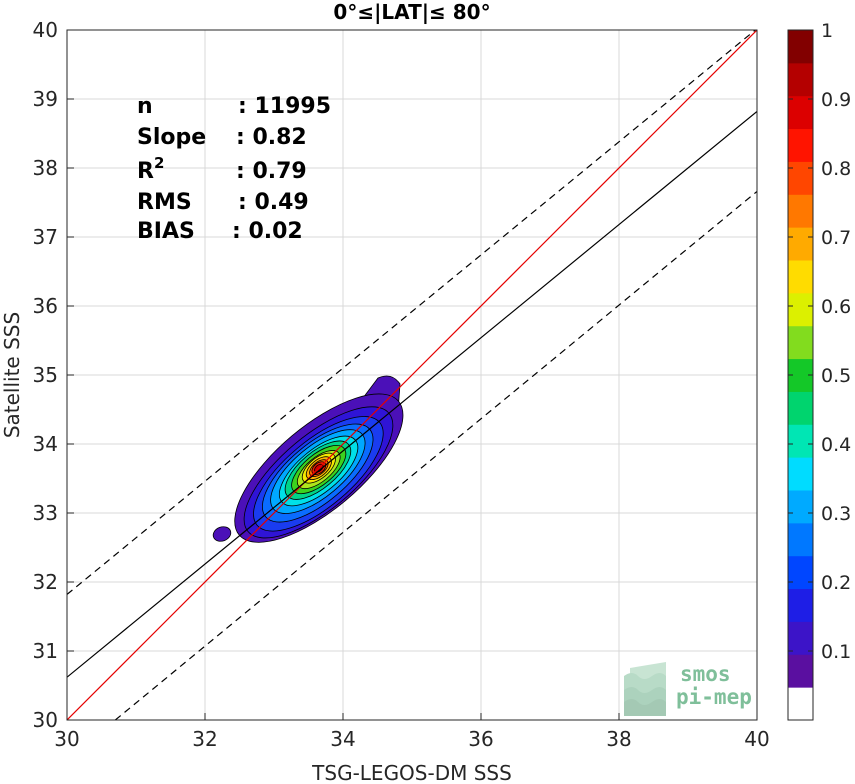  I want to click on y-tick-label-7: 37, so click(45, 237).